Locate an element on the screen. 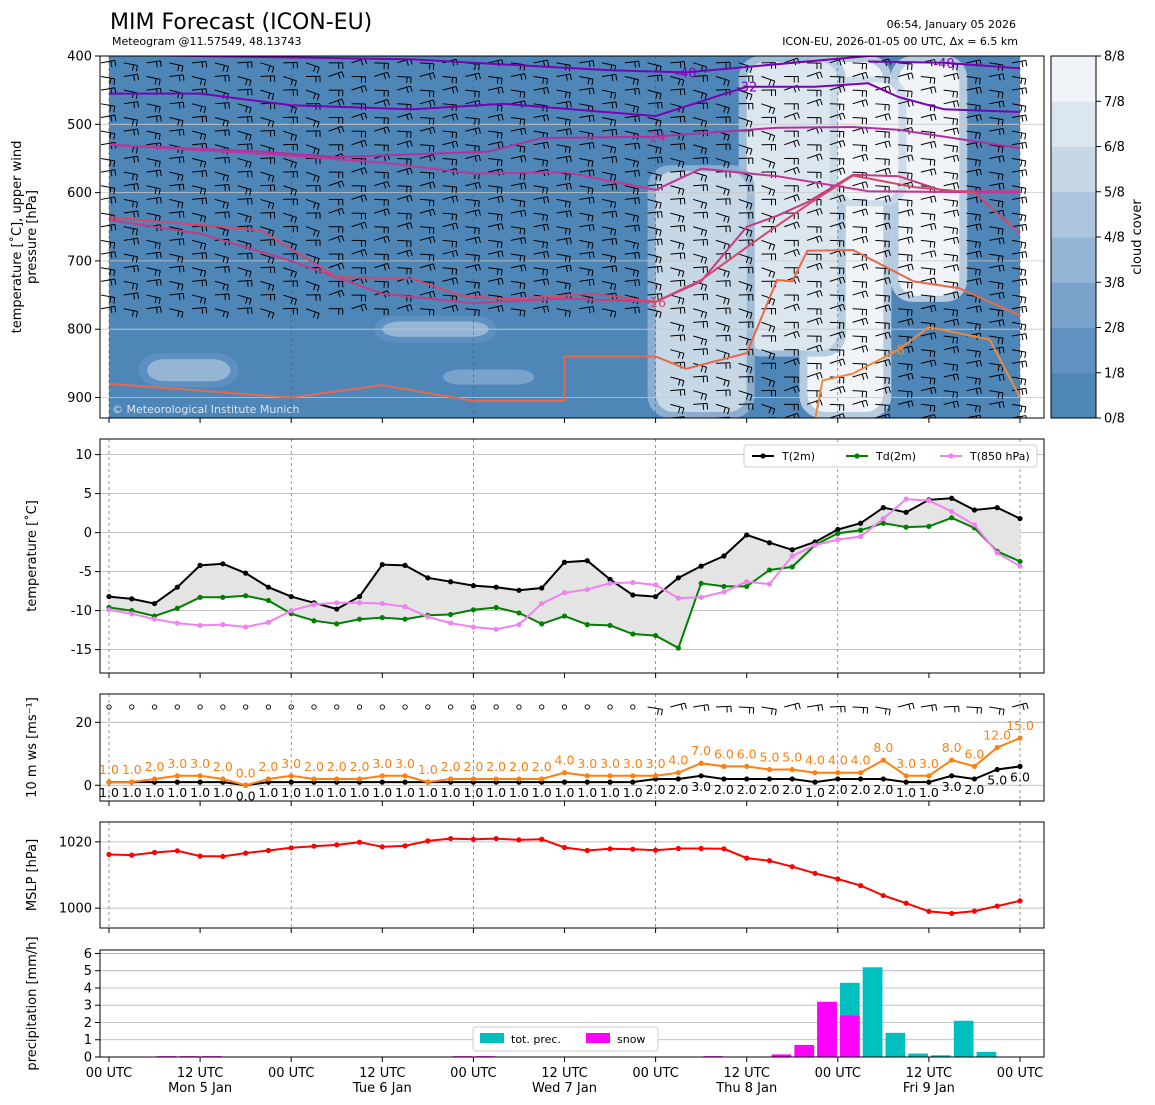 This screenshot has height=1105, width=1155. td-2m--point is located at coordinates (496, 607).